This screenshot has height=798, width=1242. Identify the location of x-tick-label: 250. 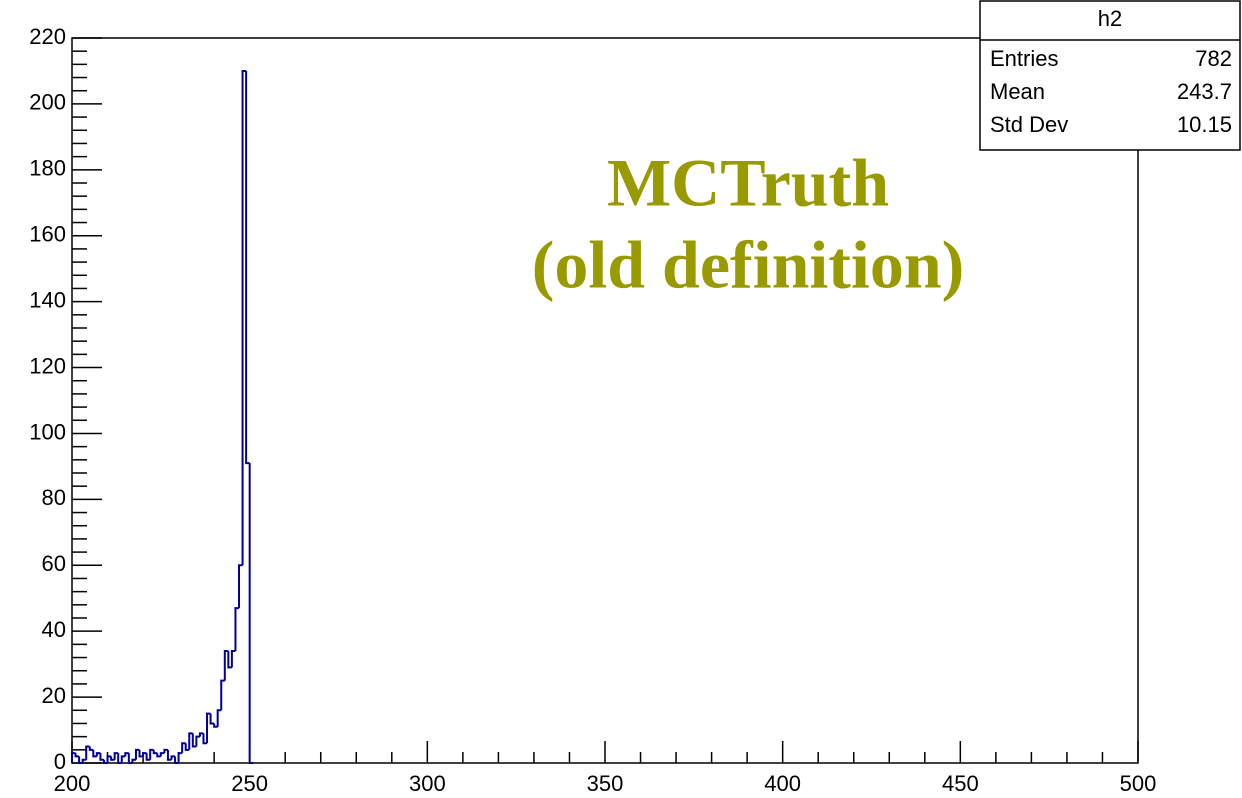
(249, 783).